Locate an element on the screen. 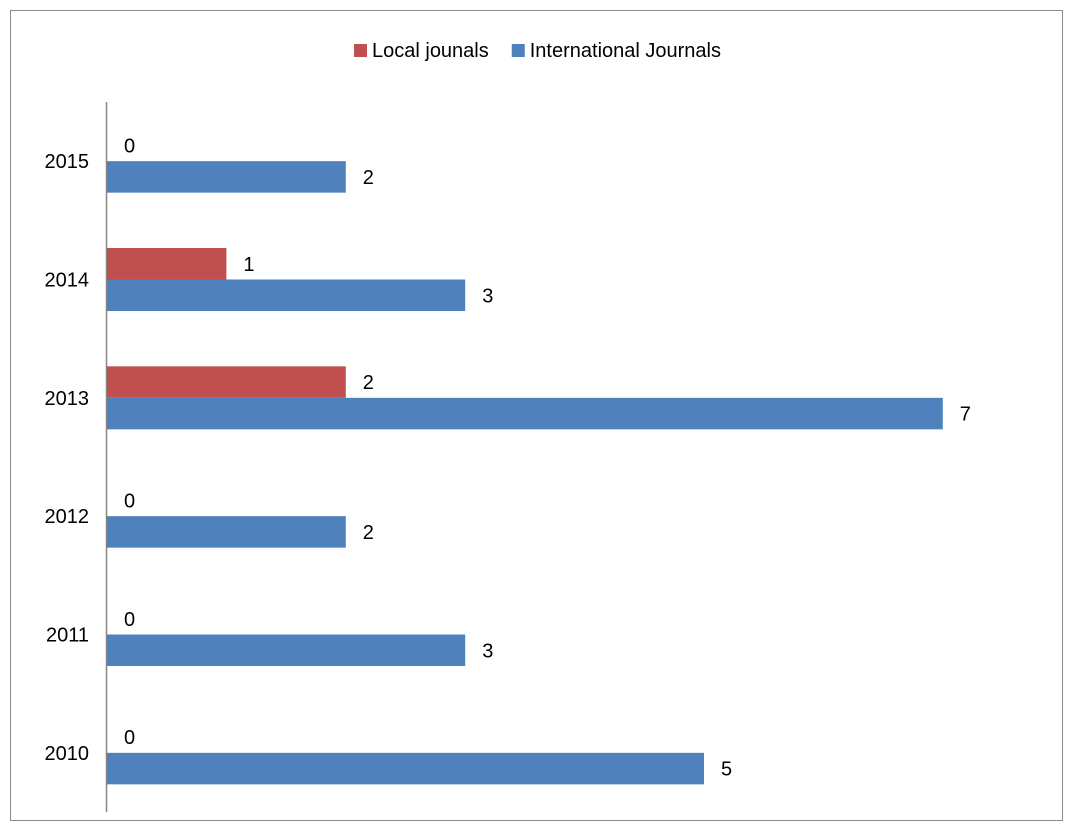  data-label-local-jounals-2010: 0 is located at coordinates (129, 738).